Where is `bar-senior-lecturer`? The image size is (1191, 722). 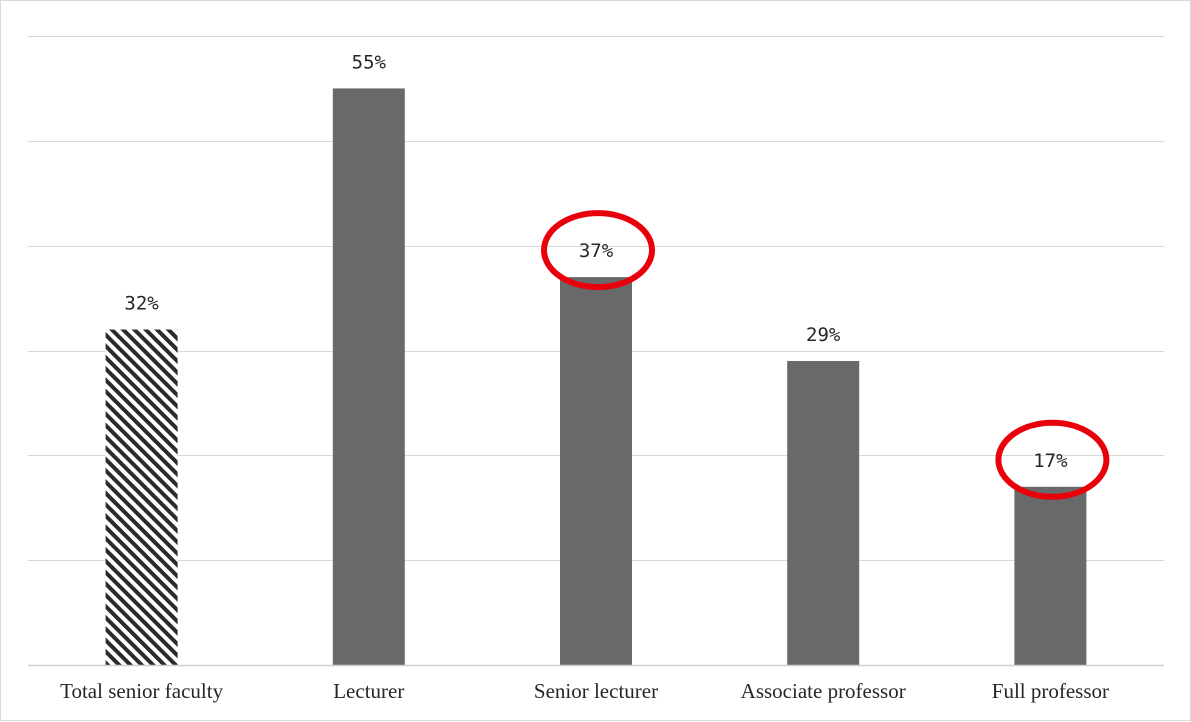
bar-senior-lecturer is located at coordinates (596, 471).